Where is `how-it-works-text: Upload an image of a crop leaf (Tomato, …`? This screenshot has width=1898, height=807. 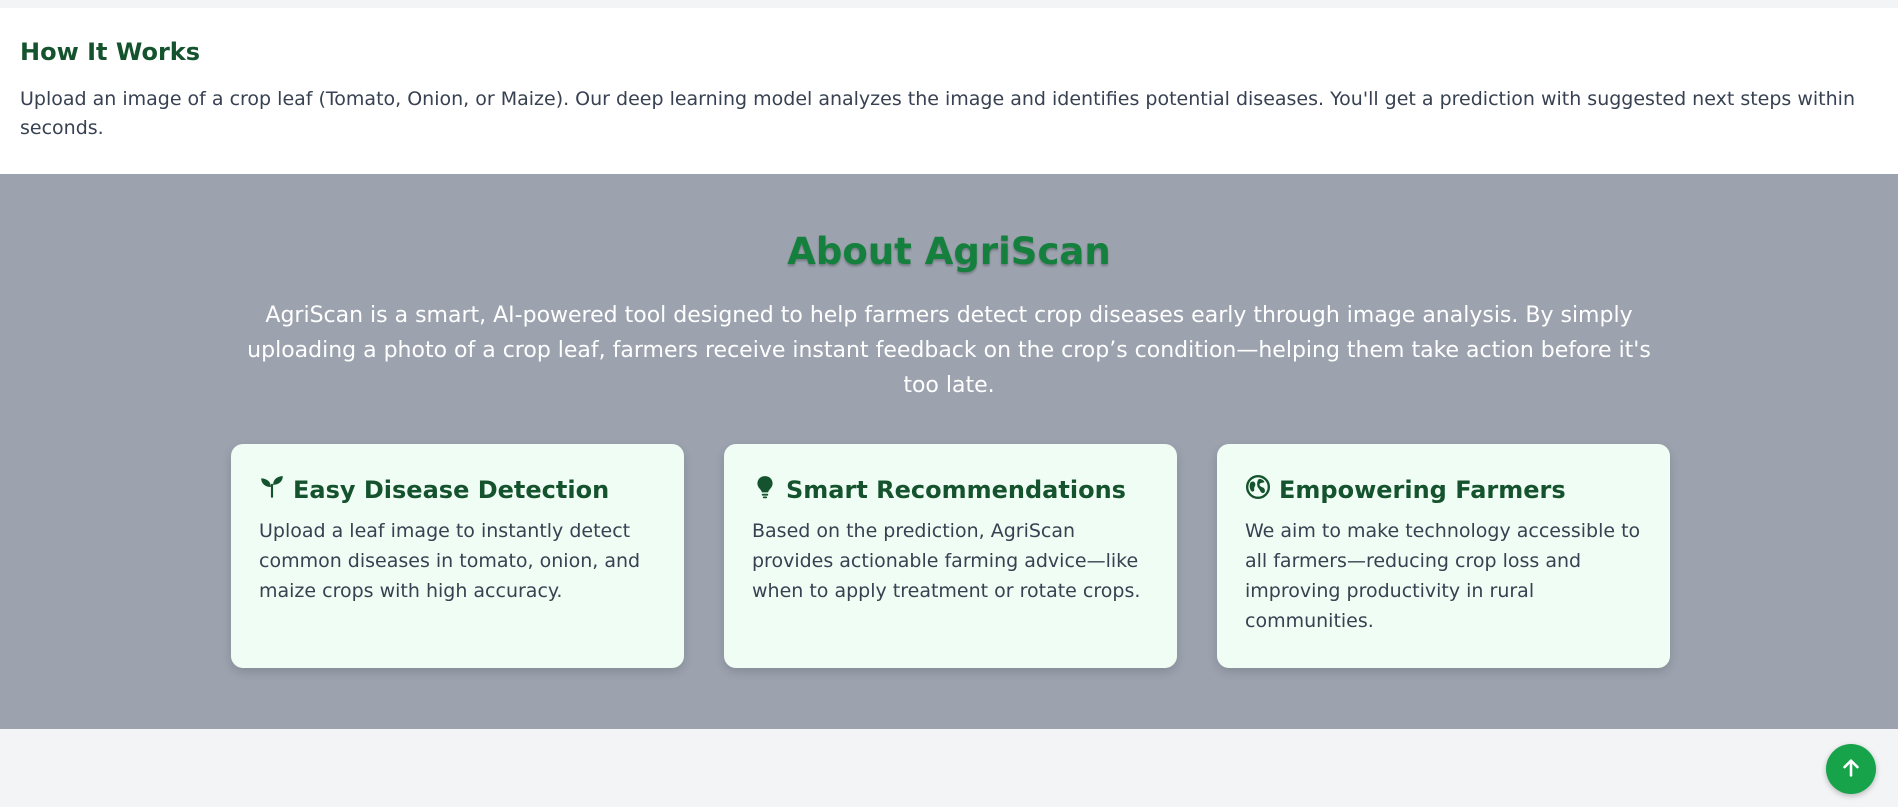
how-it-works-text: Upload an image of a crop leaf (Tomato, … is located at coordinates (937, 113).